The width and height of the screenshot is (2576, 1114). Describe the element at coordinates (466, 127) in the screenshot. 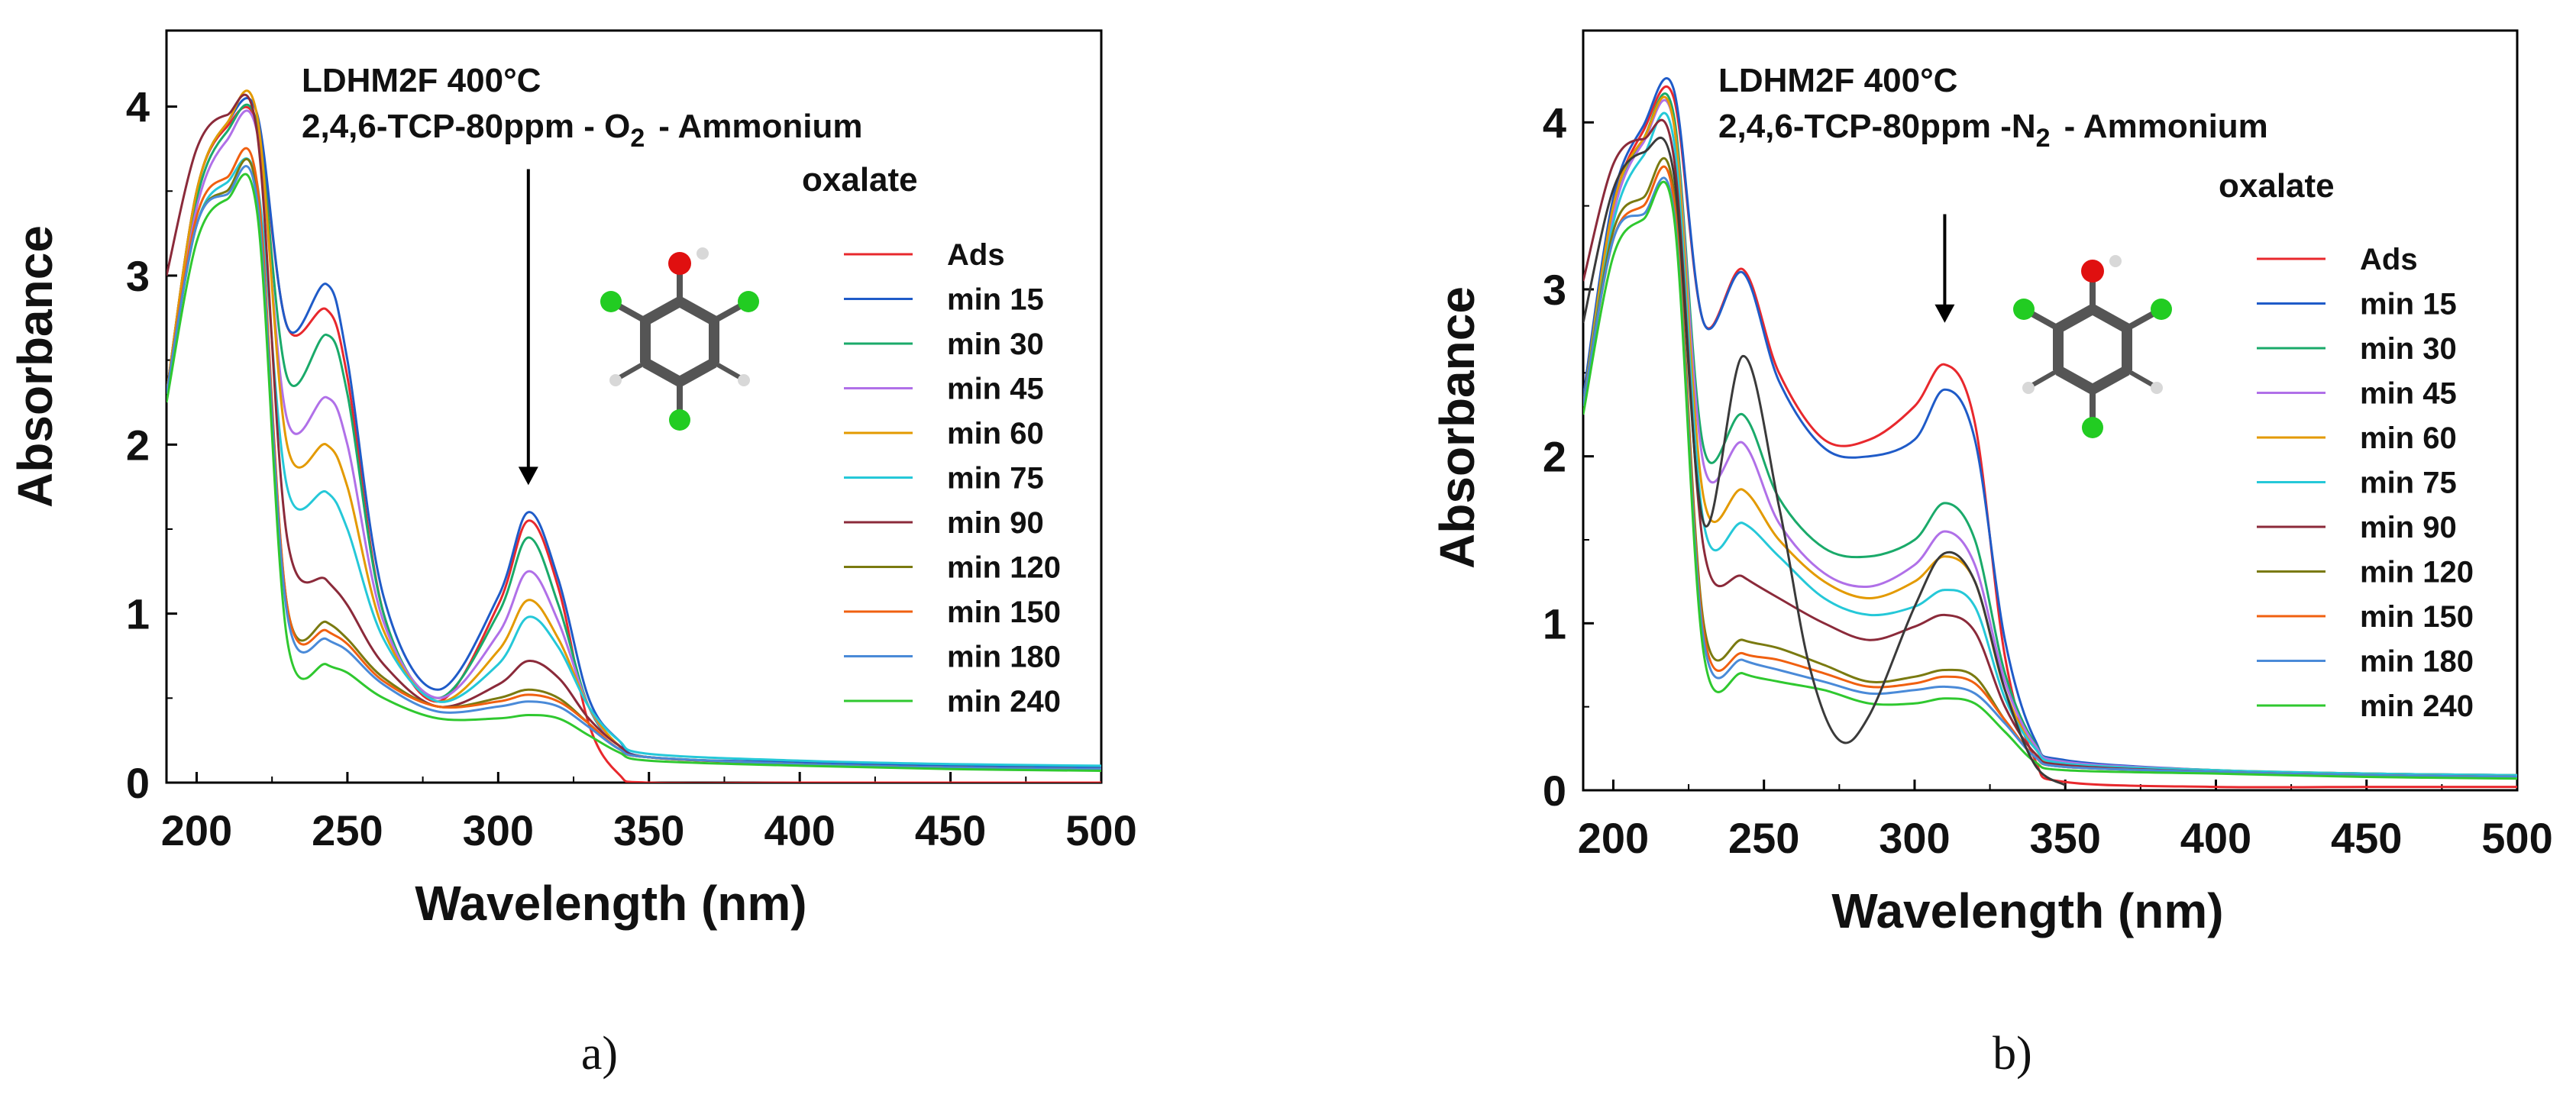

I see `title-line2-text: 2,4,6-TCP-80ppm - O` at that location.